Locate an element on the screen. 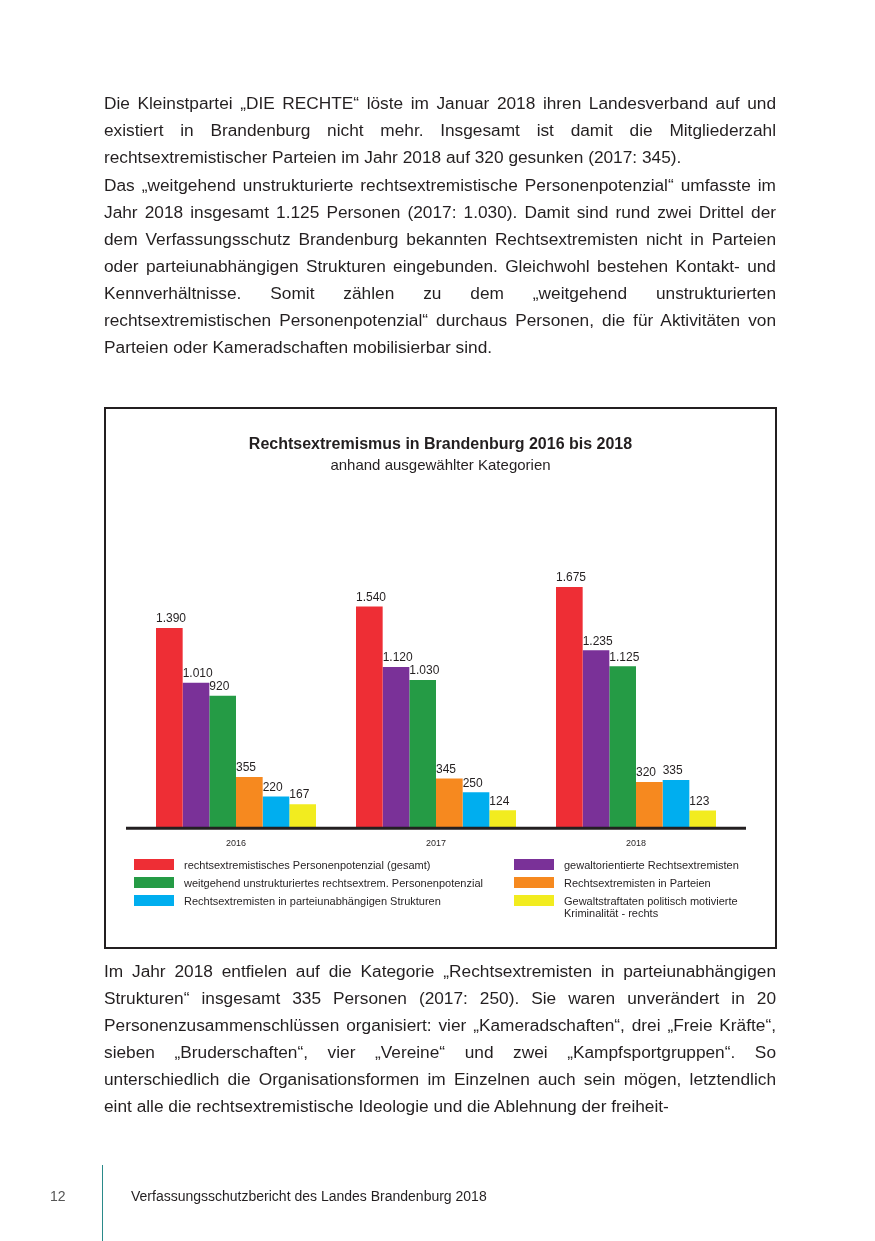 The height and width of the screenshot is (1241, 875). legend-label: rechtsextremistisches Personenpotenzial (gesamt) is located at coordinates (307, 865).